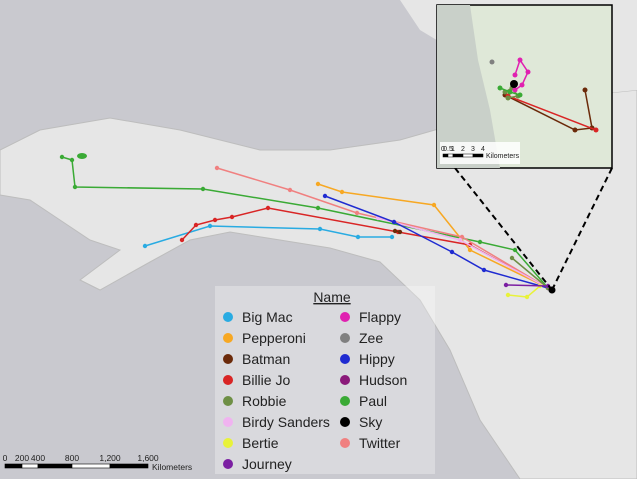  What do you see at coordinates (483, 149) in the screenshot?
I see `inset-scale-label: 4` at bounding box center [483, 149].